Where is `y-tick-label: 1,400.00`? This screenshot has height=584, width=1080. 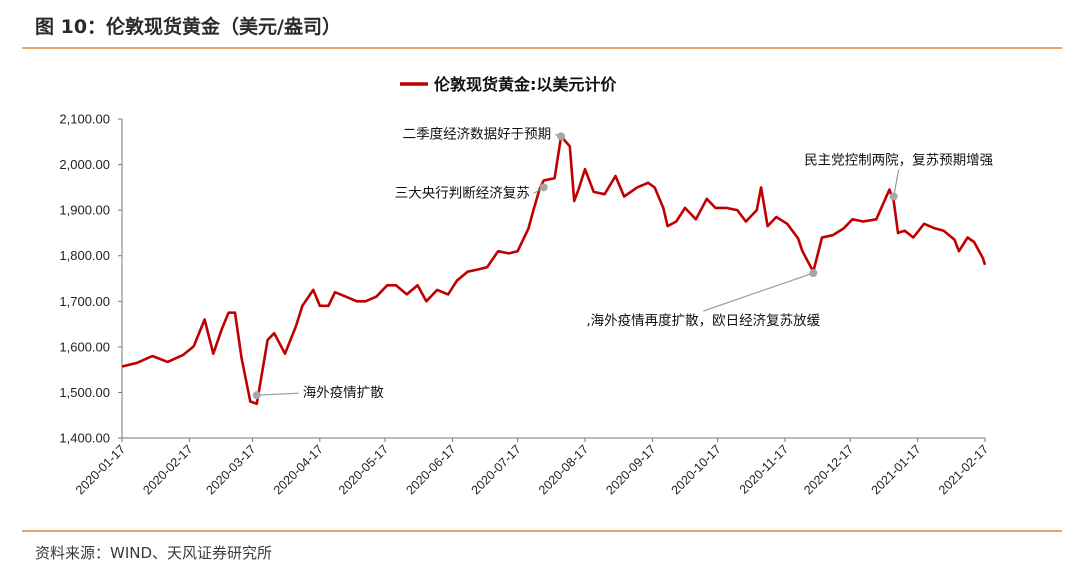 y-tick-label: 1,400.00 is located at coordinates (84, 438).